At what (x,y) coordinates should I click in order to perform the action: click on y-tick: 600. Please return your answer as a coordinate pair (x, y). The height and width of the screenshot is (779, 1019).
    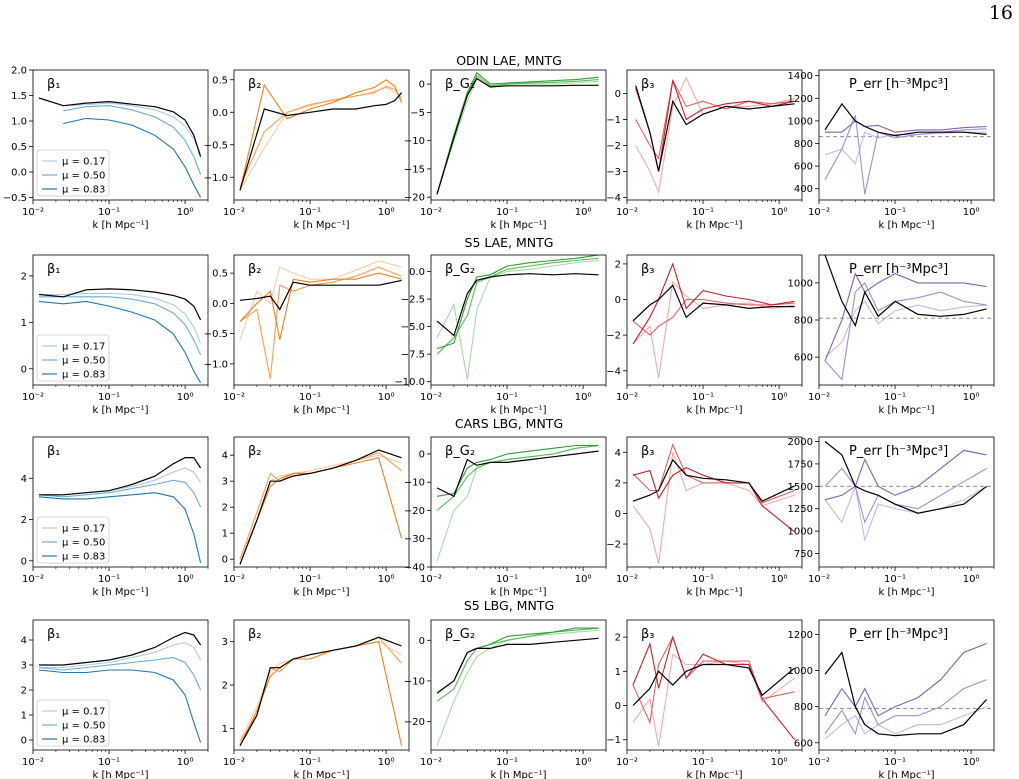
    Looking at the image, I should click on (806, 167).